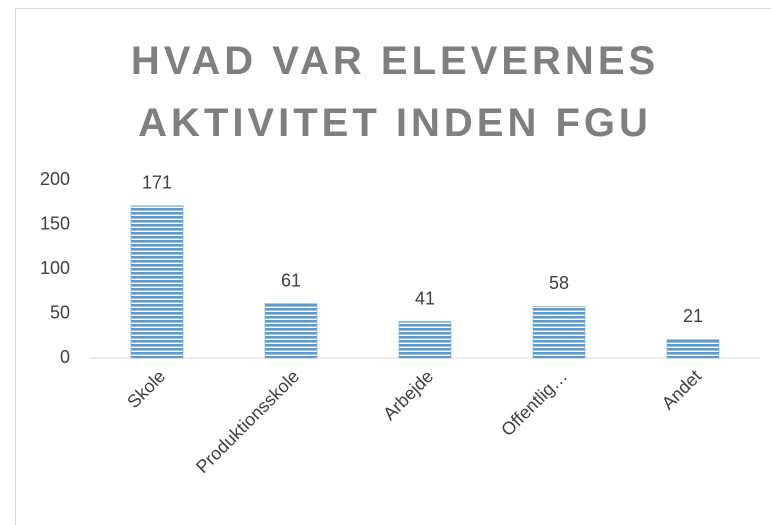 This screenshot has height=525, width=771. What do you see at coordinates (65, 357) in the screenshot?
I see `y-tick-label: 0` at bounding box center [65, 357].